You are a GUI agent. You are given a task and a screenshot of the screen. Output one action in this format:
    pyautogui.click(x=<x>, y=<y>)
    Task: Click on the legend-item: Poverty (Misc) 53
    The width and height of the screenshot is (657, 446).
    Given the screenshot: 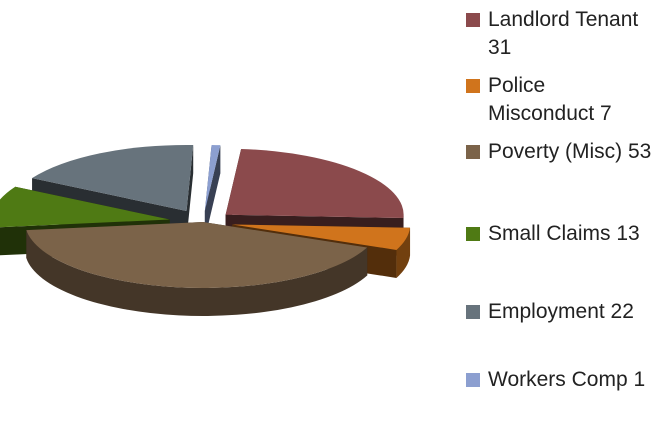 What is the action you would take?
    pyautogui.click(x=559, y=179)
    